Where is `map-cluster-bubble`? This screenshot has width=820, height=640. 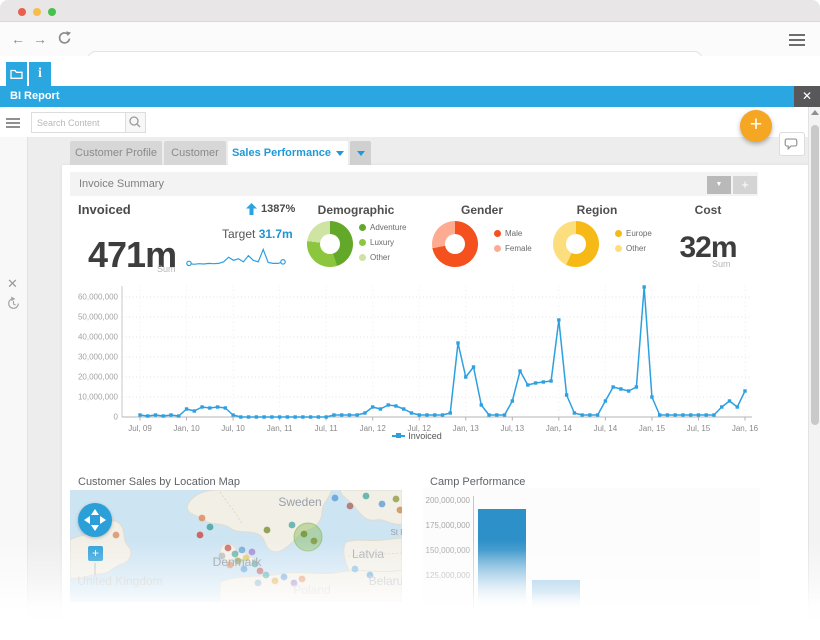 map-cluster-bubble is located at coordinates (308, 537).